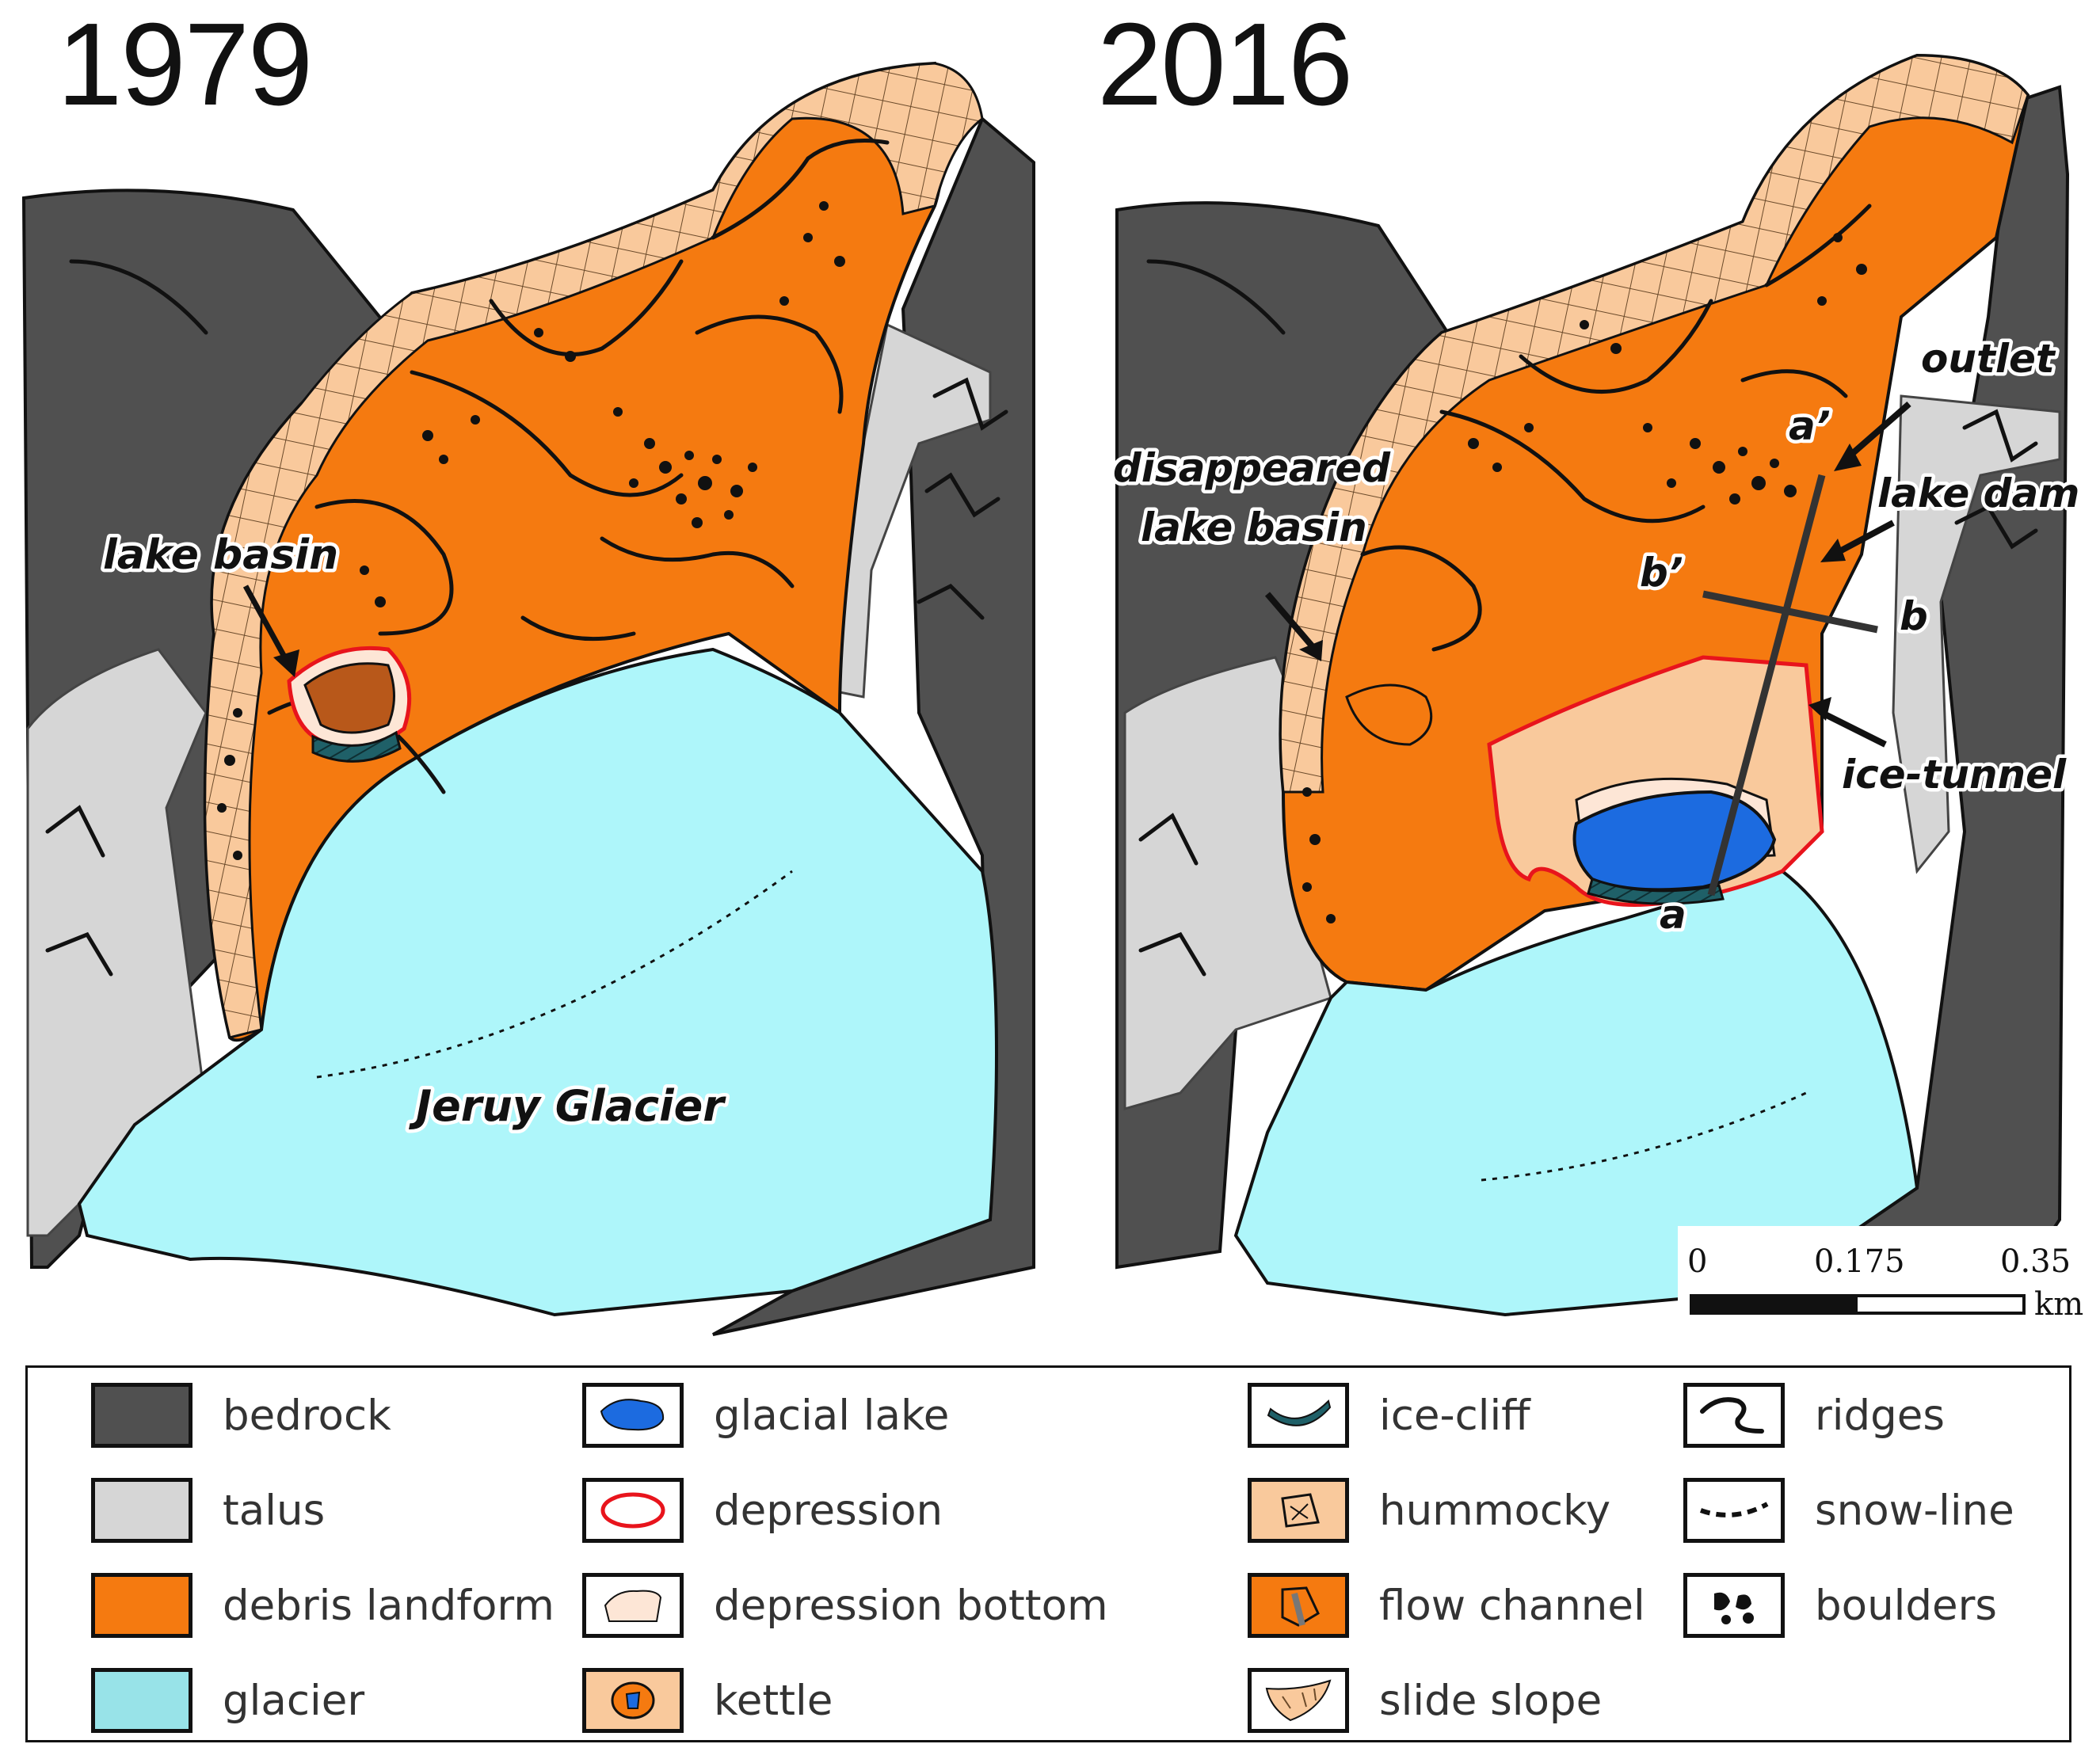 The height and width of the screenshot is (1763, 2100). I want to click on legend-item-glacial-lake: glacial lake, so click(765, 1415).